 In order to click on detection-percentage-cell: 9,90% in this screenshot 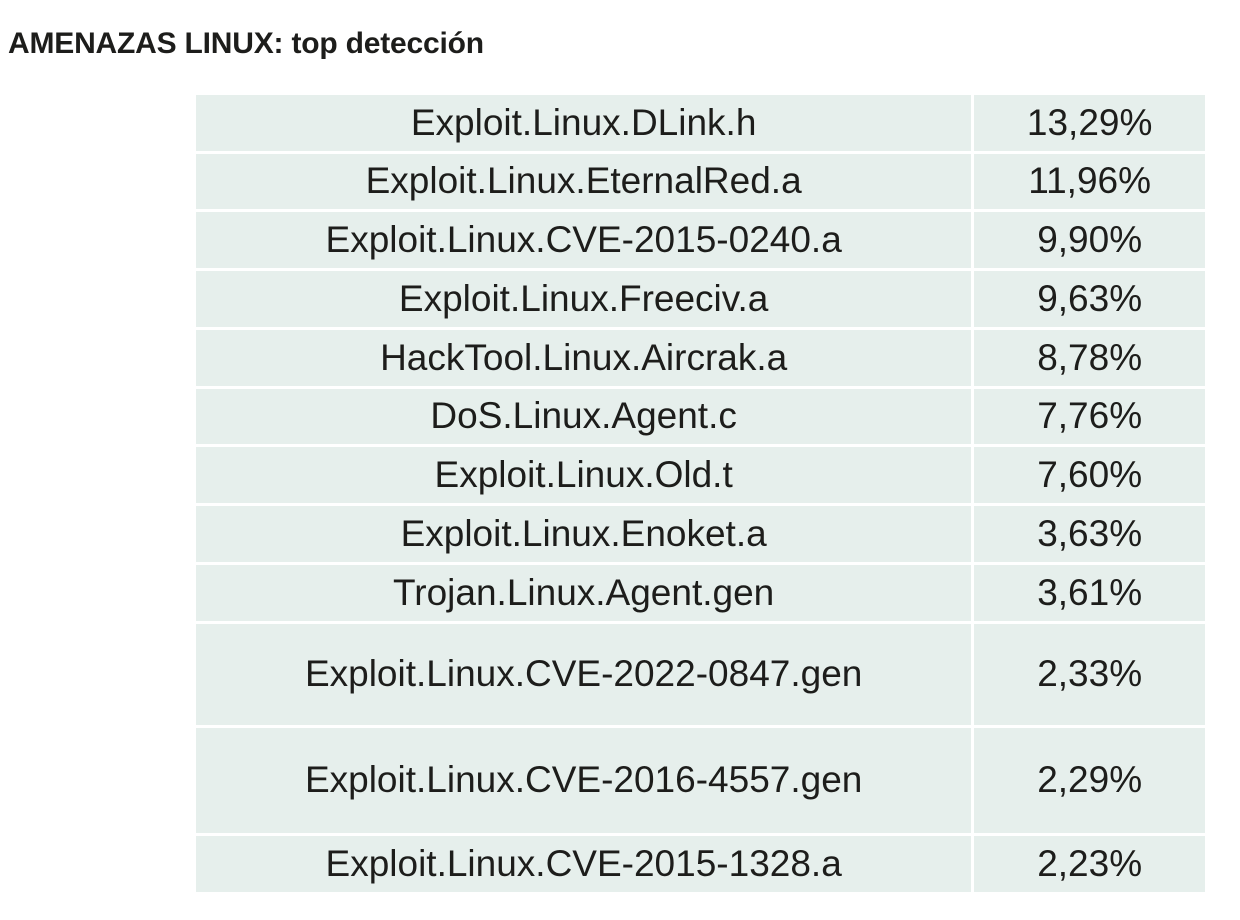, I will do `click(1088, 239)`.